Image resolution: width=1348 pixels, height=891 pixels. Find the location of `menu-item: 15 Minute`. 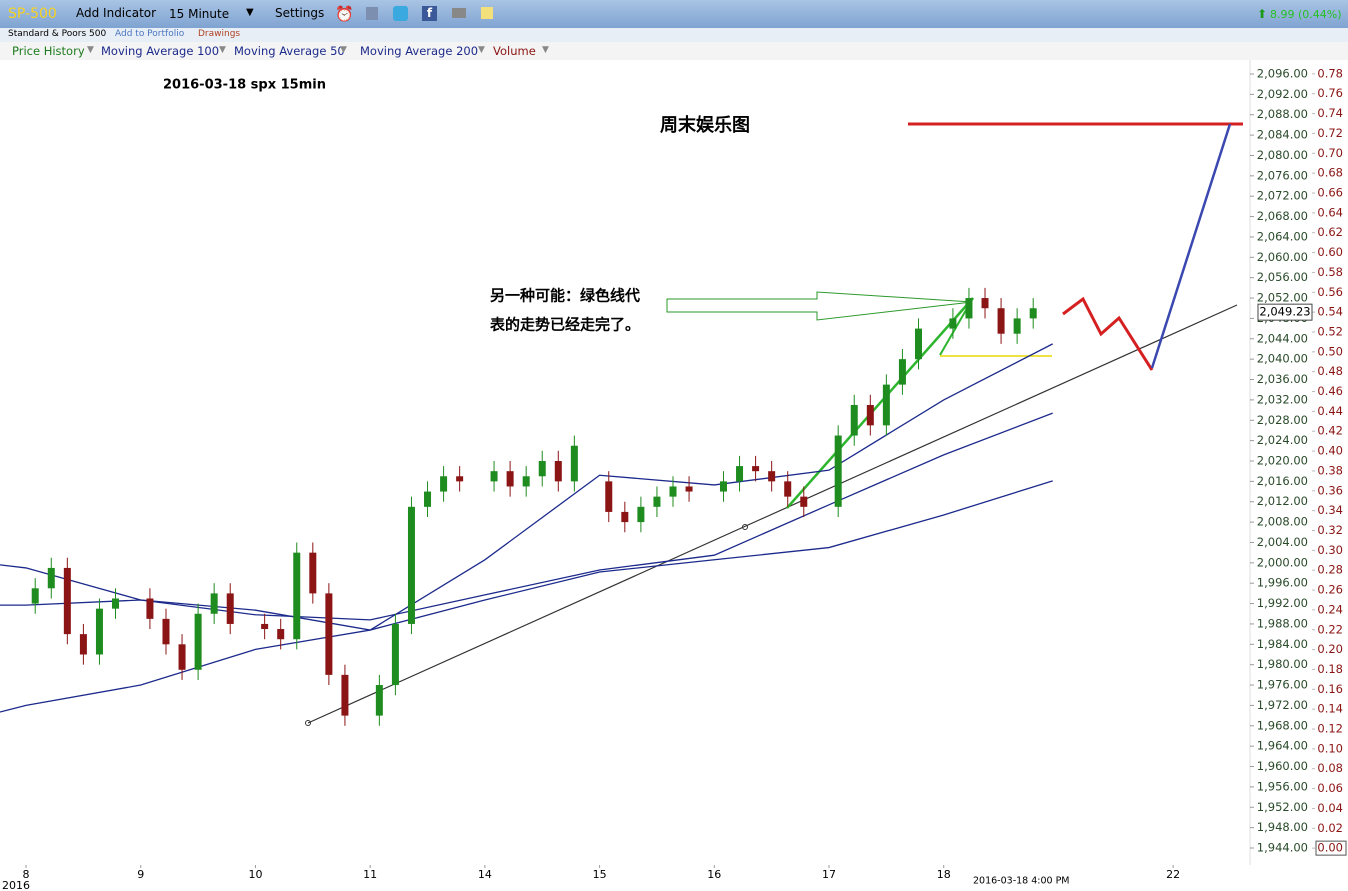

menu-item: 15 Minute is located at coordinates (199, 14).